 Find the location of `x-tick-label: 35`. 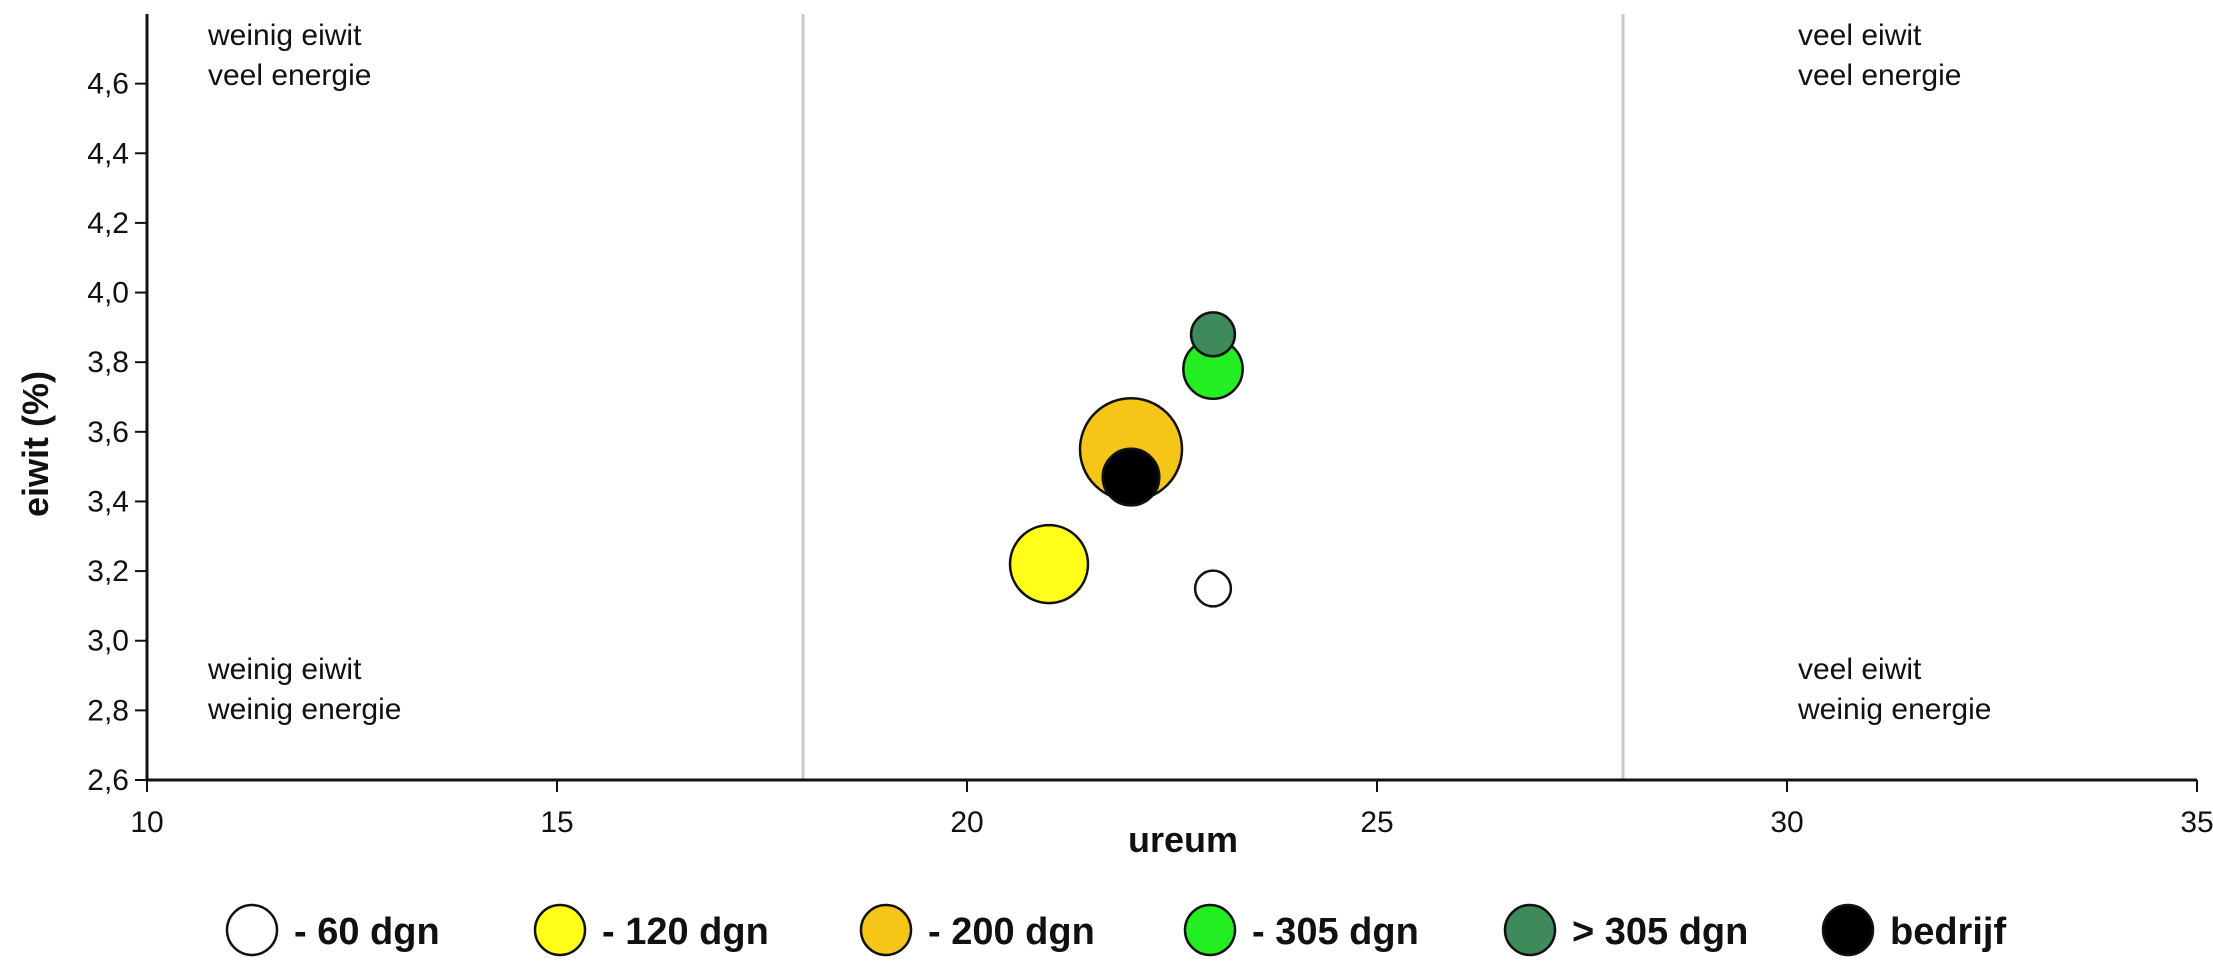

x-tick-label: 35 is located at coordinates (2196, 822).